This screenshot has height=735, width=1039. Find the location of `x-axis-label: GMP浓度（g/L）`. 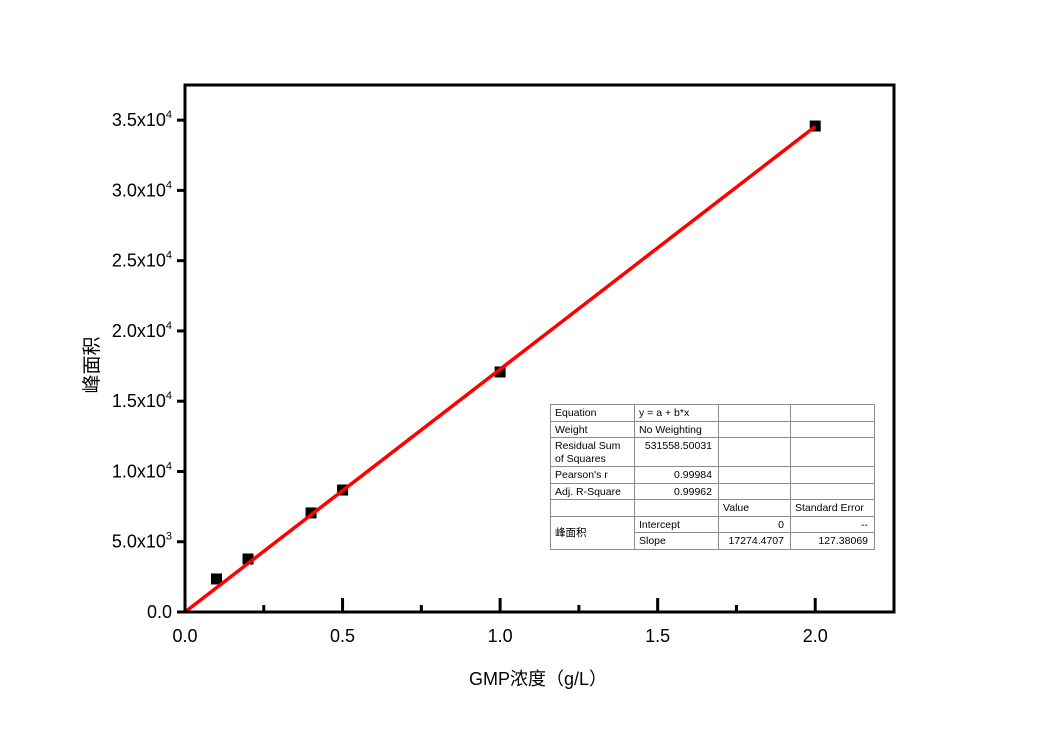

x-axis-label: GMP浓度（g/L） is located at coordinates (538, 679).